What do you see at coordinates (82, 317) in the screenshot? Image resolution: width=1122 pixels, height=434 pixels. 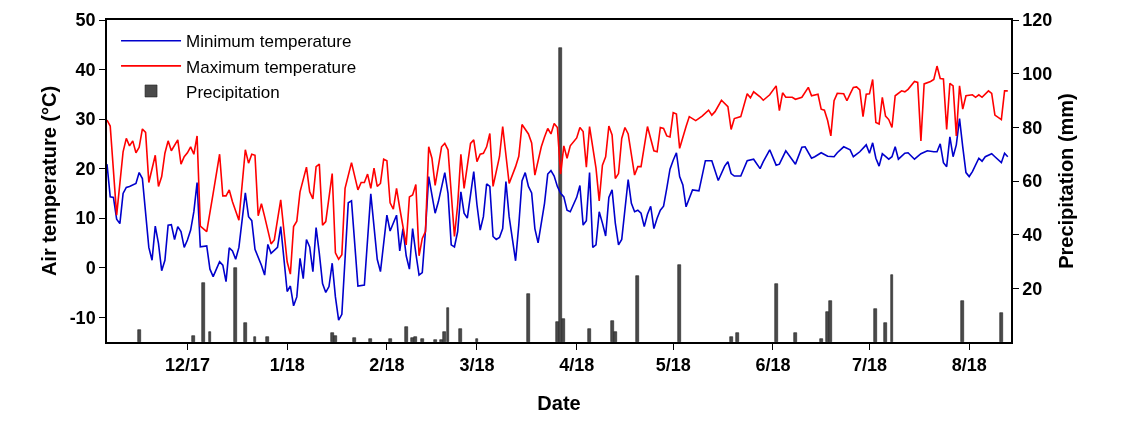 I see `y-tick-label: -10` at bounding box center [82, 317].